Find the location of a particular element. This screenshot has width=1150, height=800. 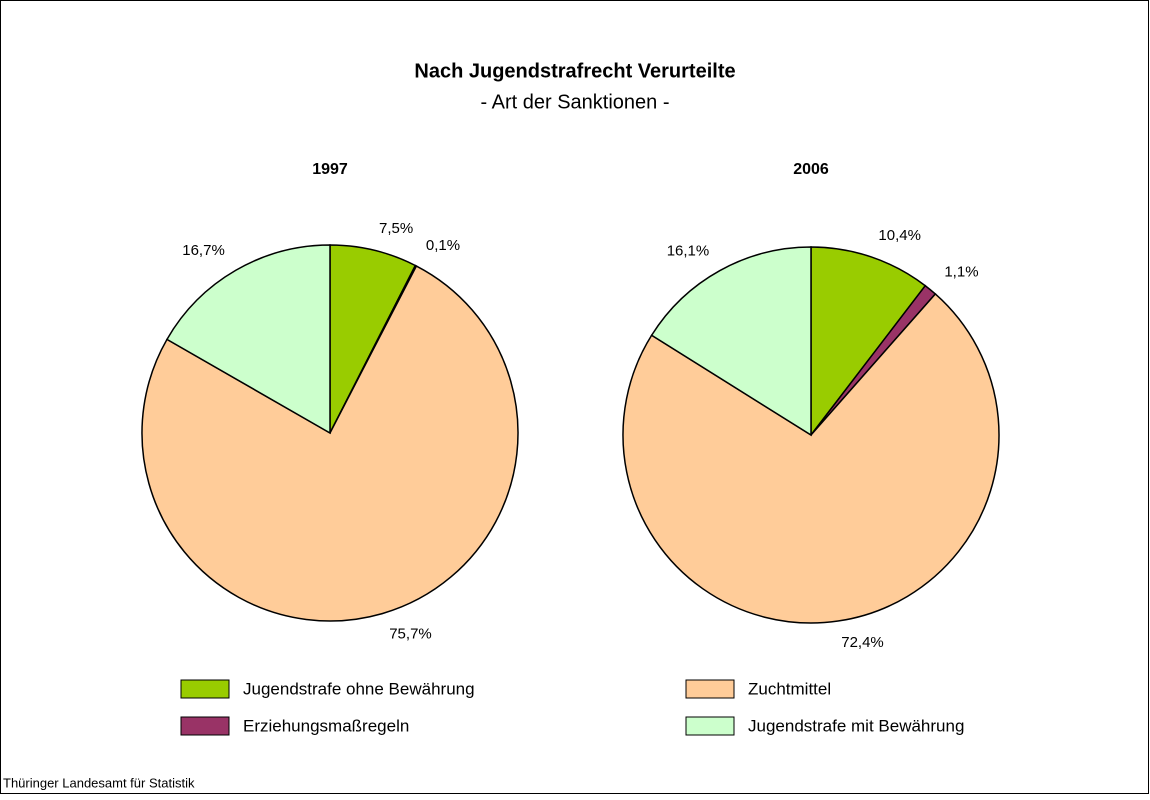

data-label: 0,1% is located at coordinates (443, 245).